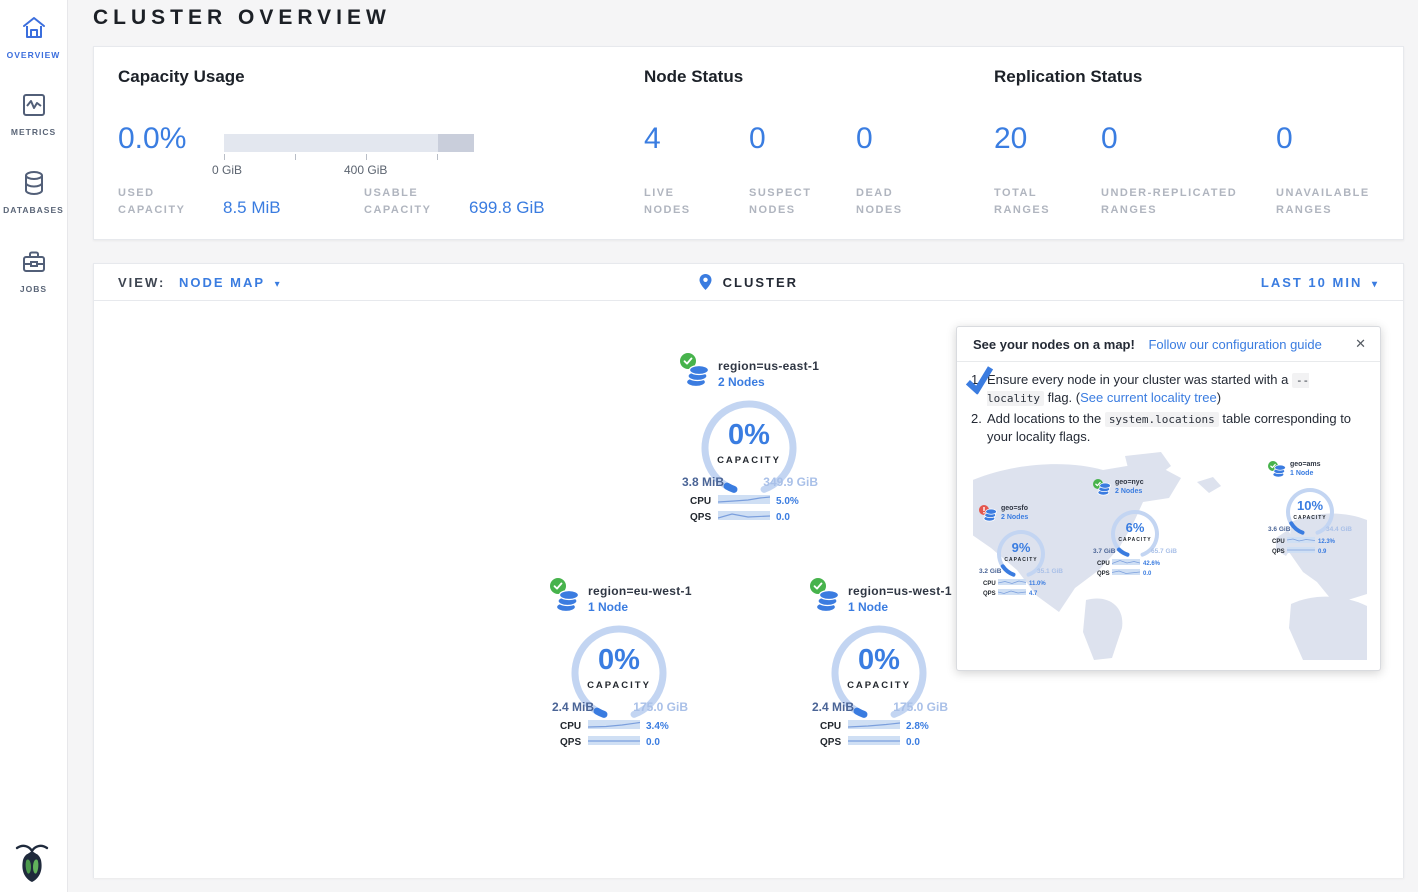 This screenshot has width=1418, height=892. I want to click on mini-node-geo-sfo: geo=sfo 2 Nodes 9% CAPACITY, so click(1022, 550).